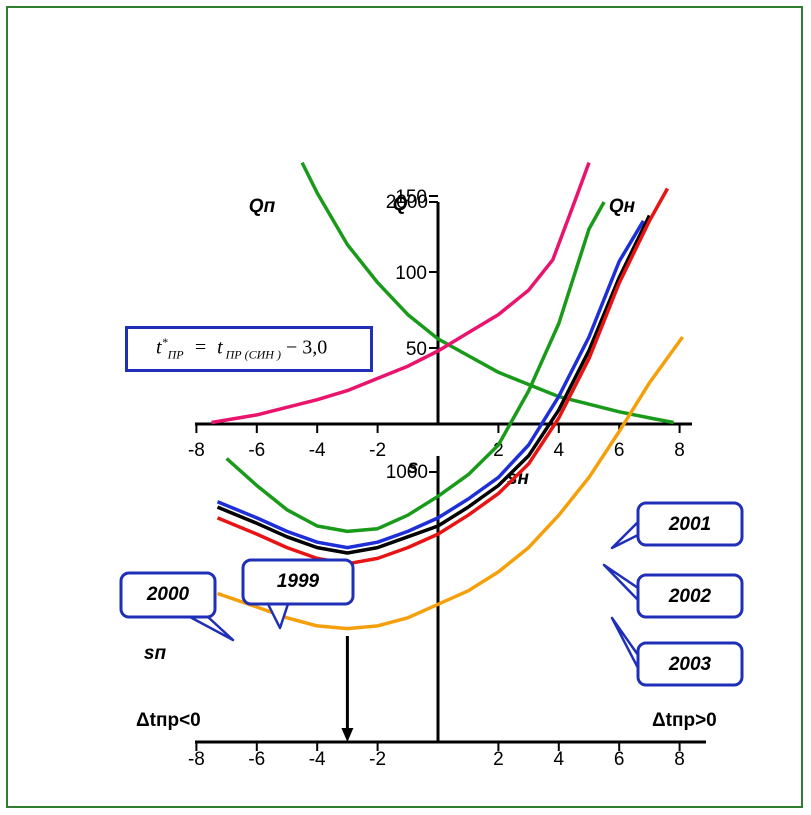 This screenshot has width=811, height=815. What do you see at coordinates (559, 450) in the screenshot?
I see `top-x-tick-label: 4` at bounding box center [559, 450].